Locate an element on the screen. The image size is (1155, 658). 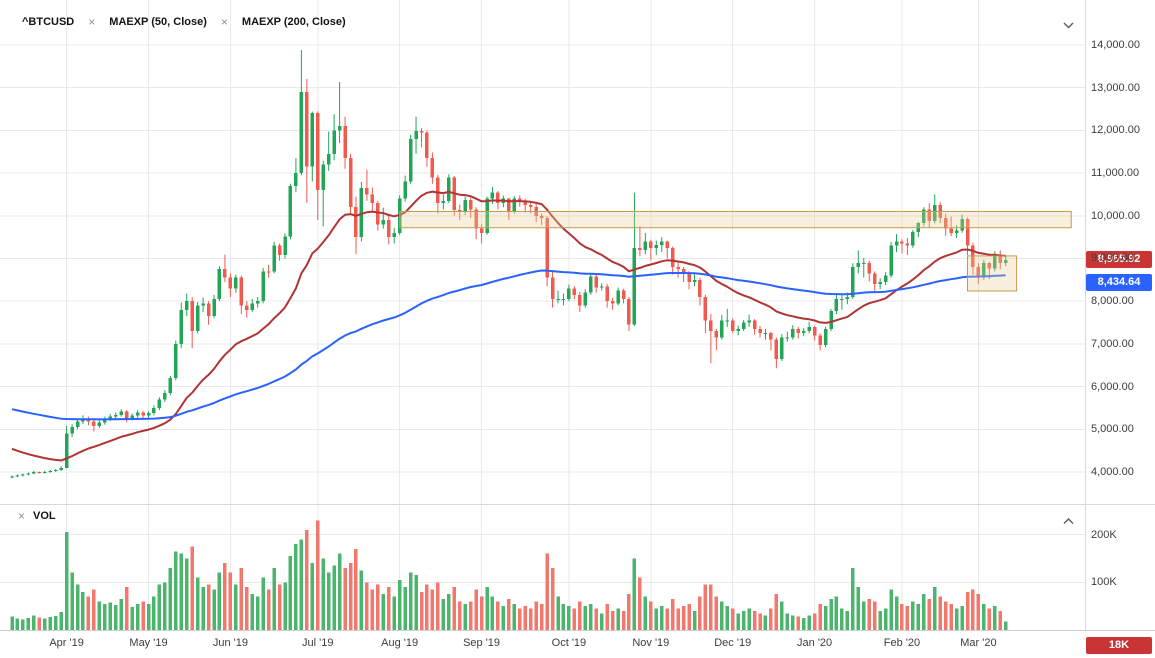
volume-axis-label: 200K is located at coordinates (1104, 534).